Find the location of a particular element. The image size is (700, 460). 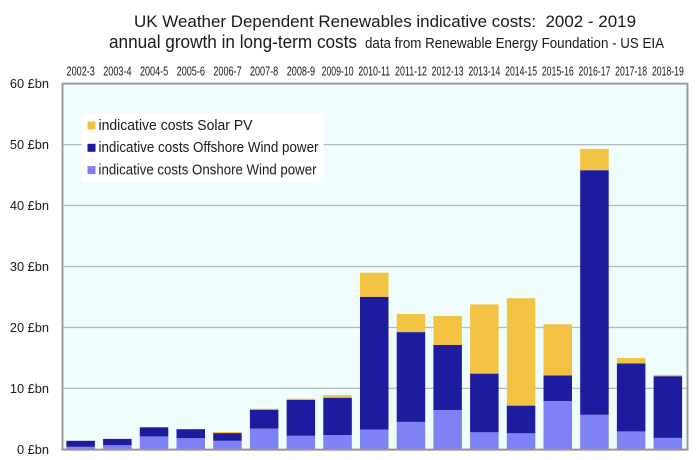

svg-text: 2003-4 is located at coordinates (117, 71).